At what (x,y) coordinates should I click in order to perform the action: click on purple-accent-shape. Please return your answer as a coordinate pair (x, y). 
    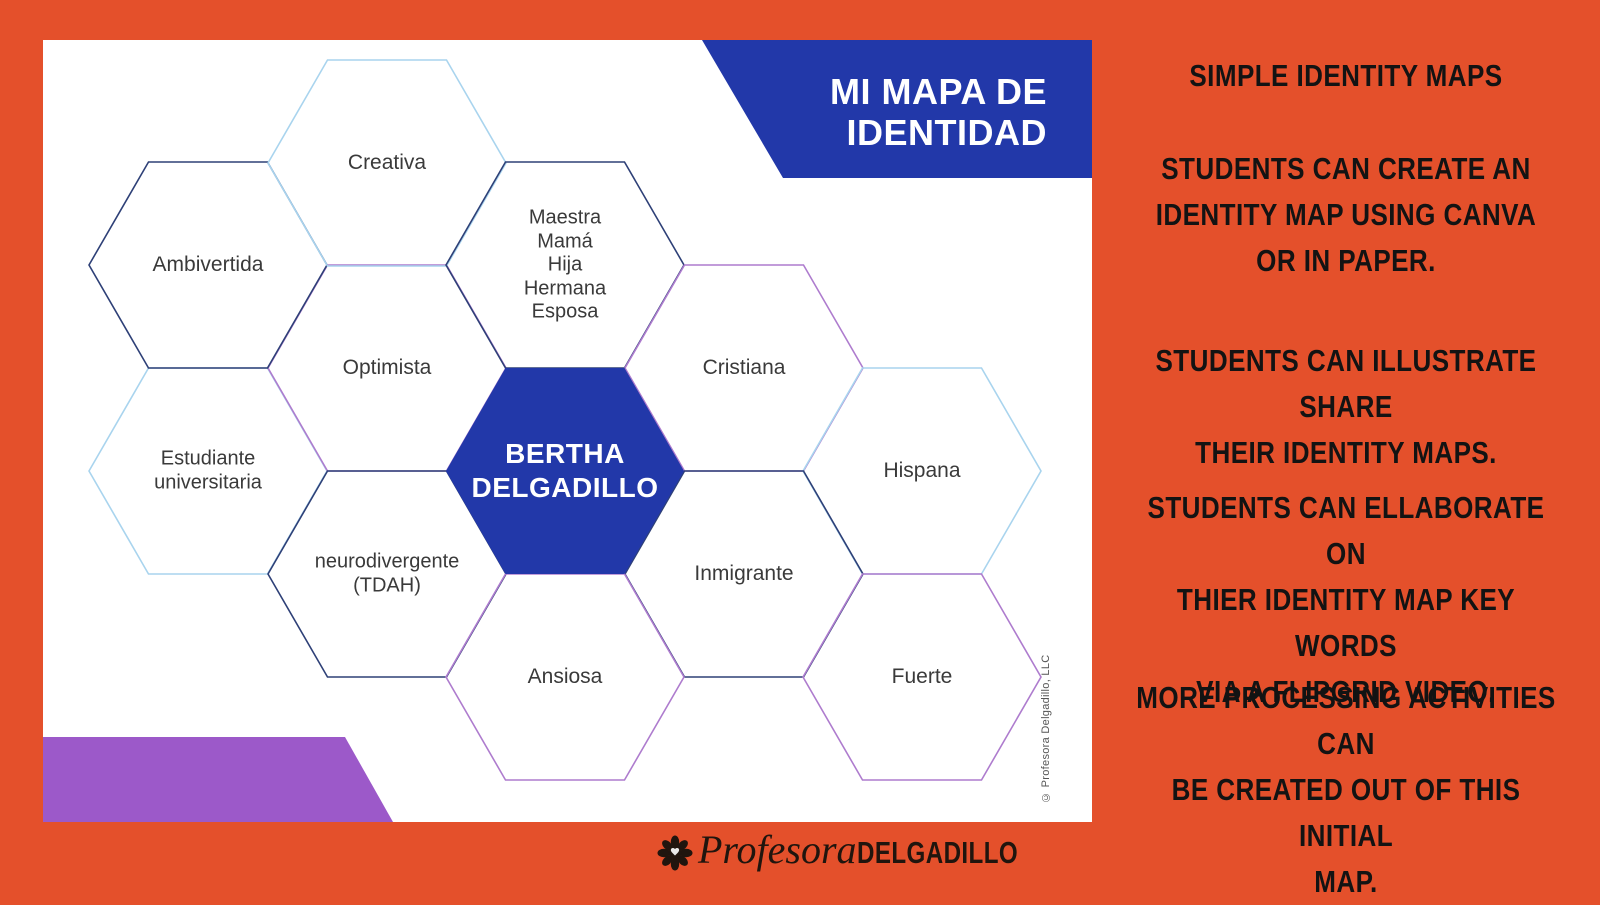
    Looking at the image, I should click on (218, 779).